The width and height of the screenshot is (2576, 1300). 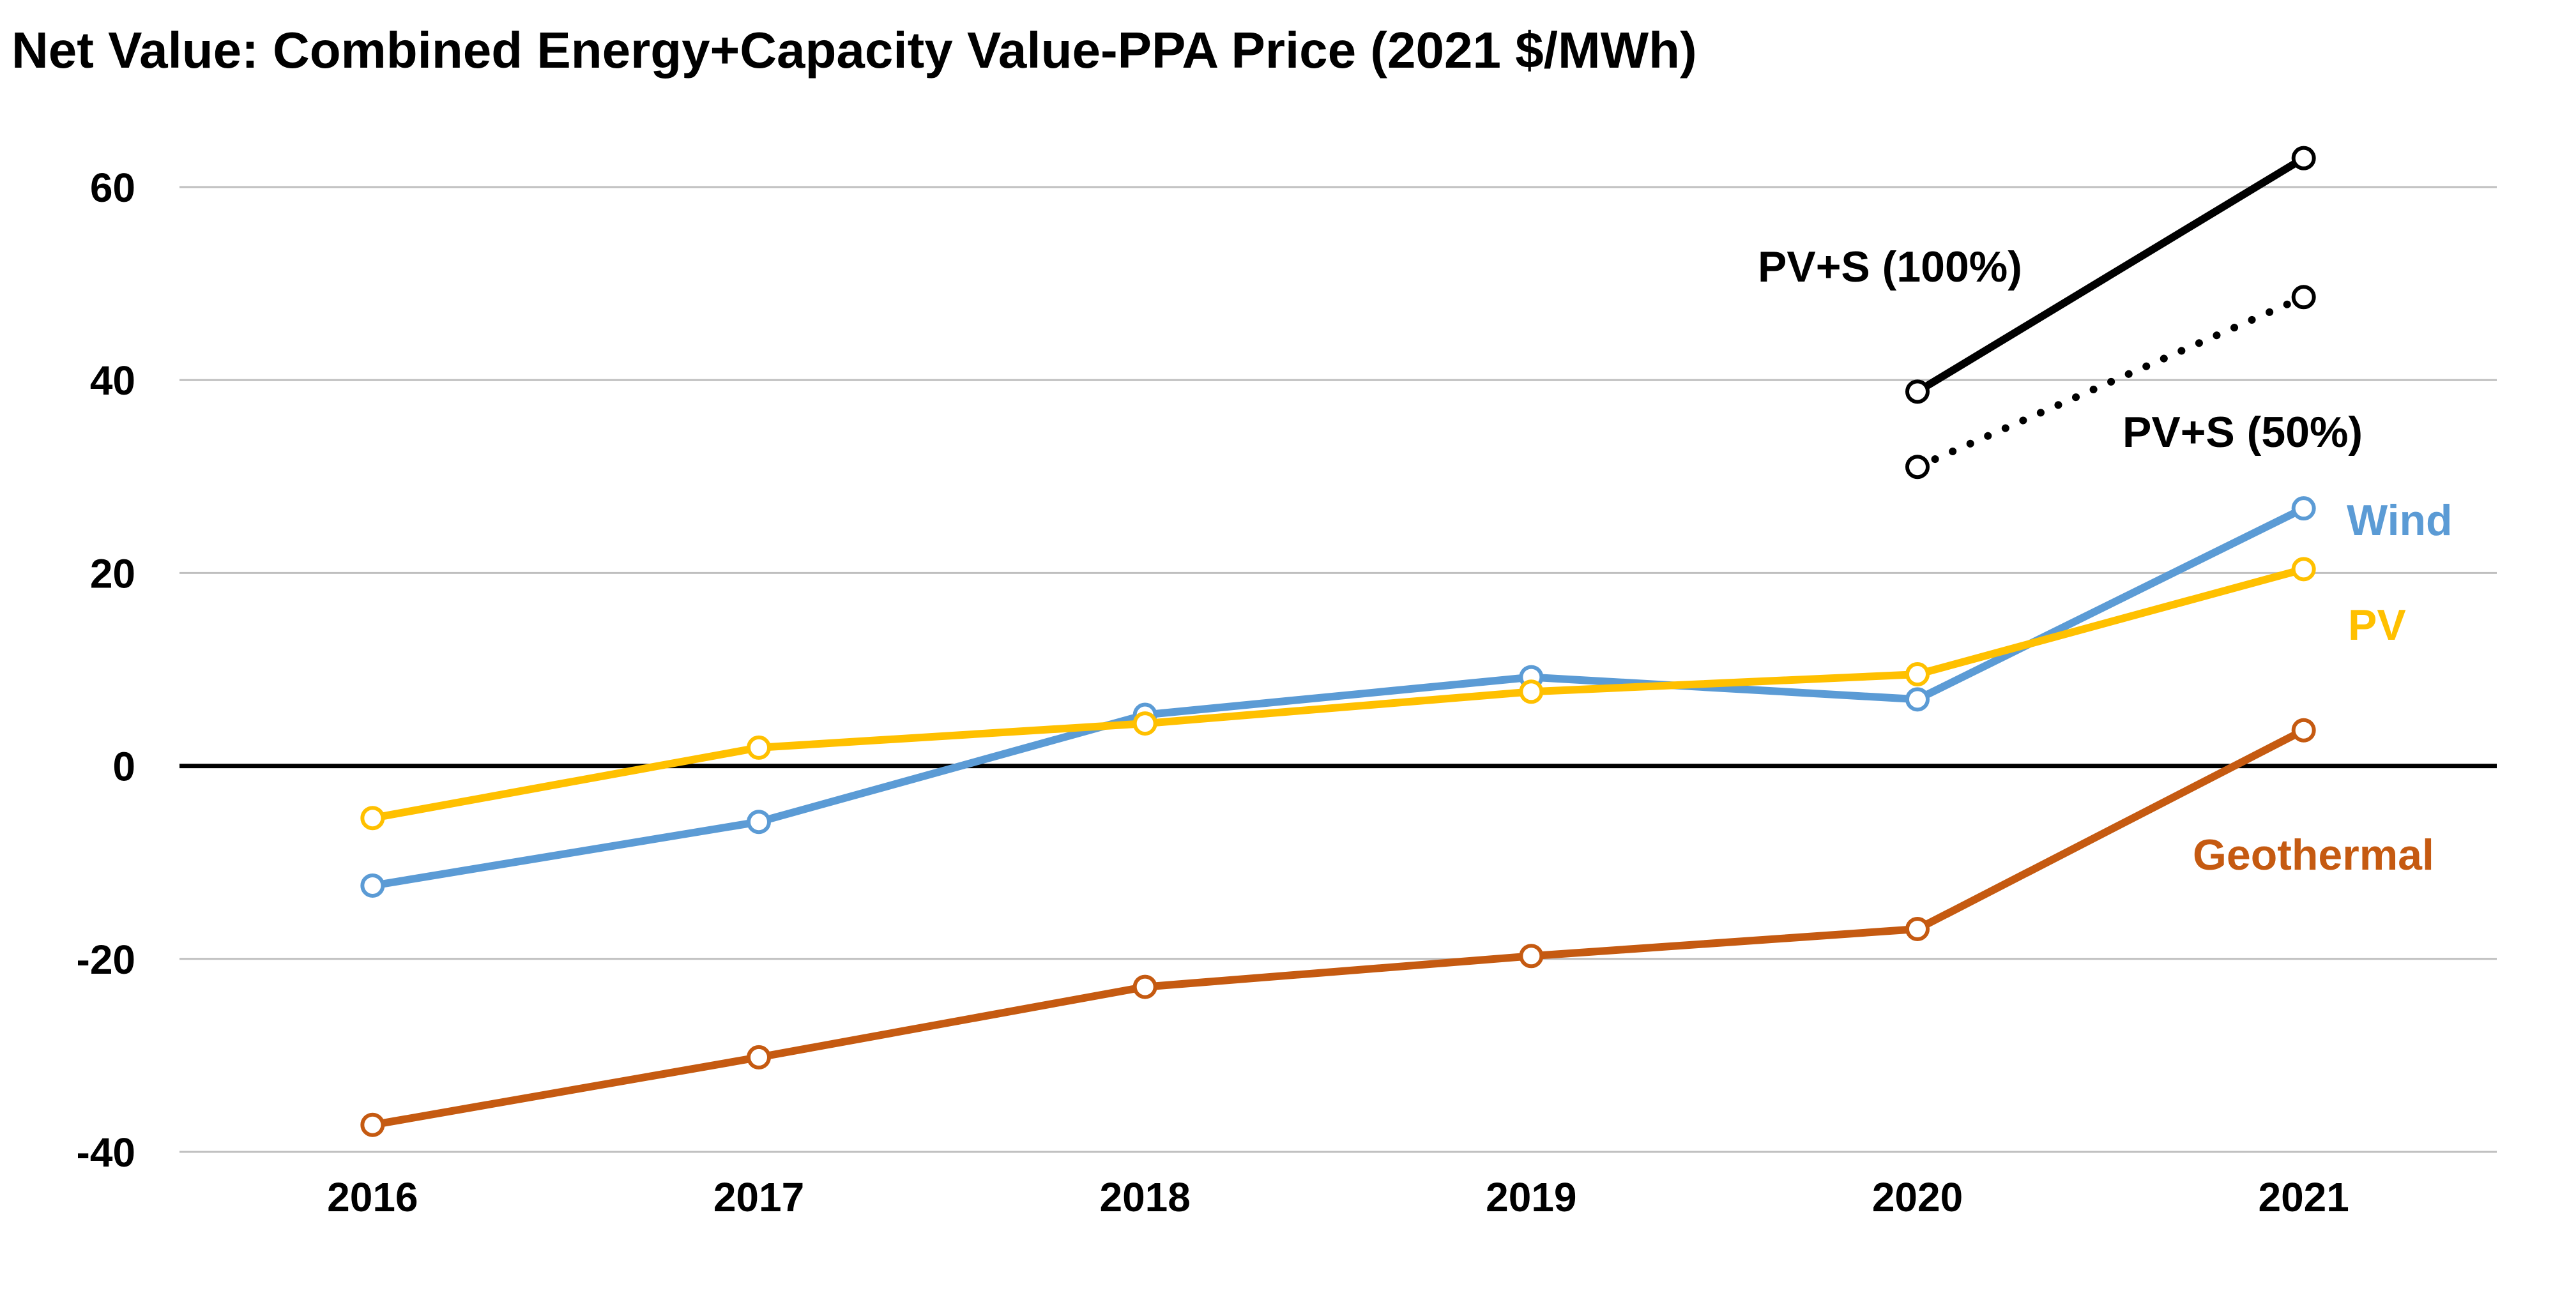 What do you see at coordinates (758, 1197) in the screenshot?
I see `x-tick-label: 2017` at bounding box center [758, 1197].